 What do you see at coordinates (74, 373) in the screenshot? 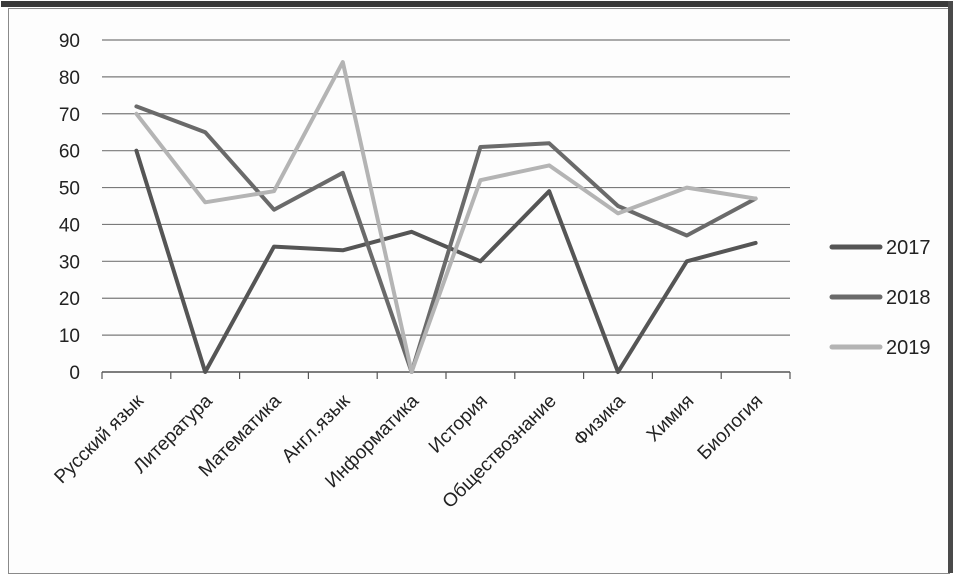
I see `y-tick-label: 0` at bounding box center [74, 373].